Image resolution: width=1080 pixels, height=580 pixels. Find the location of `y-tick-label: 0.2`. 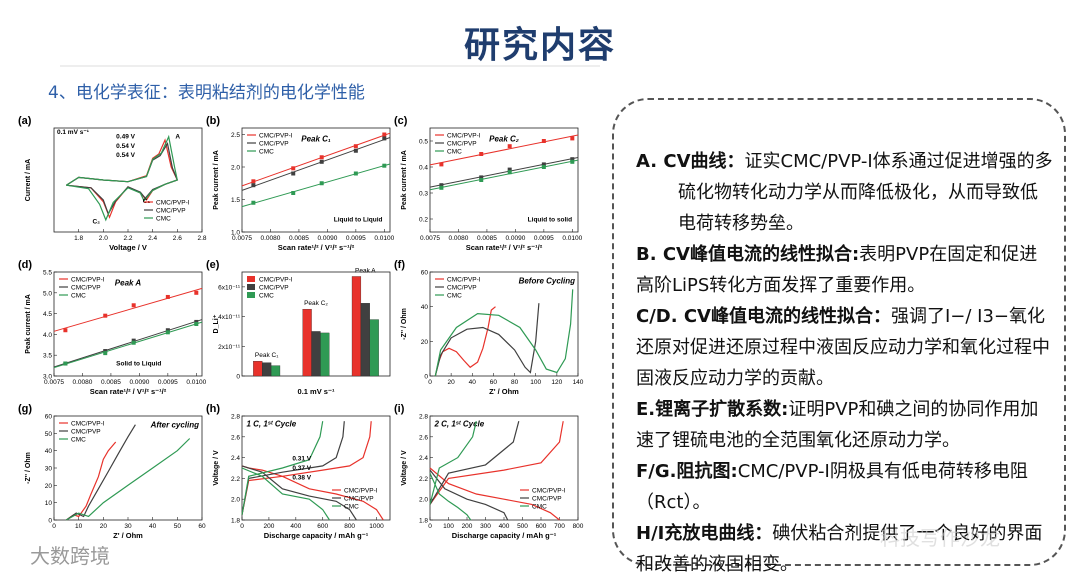

y-tick-label: 0.2 is located at coordinates (423, 220).